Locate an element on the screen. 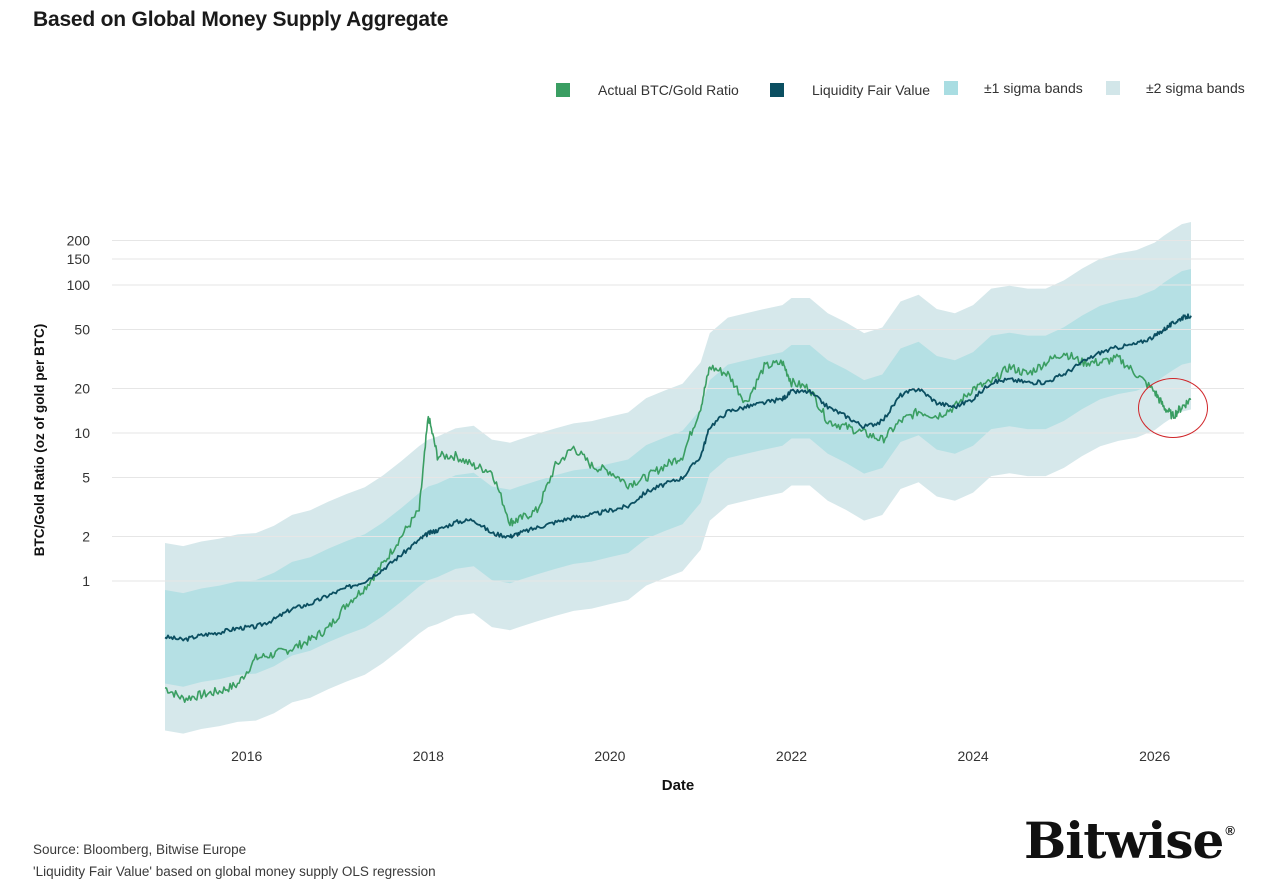 The image size is (1264, 894). y-tick-label: 20 is located at coordinates (82, 388).